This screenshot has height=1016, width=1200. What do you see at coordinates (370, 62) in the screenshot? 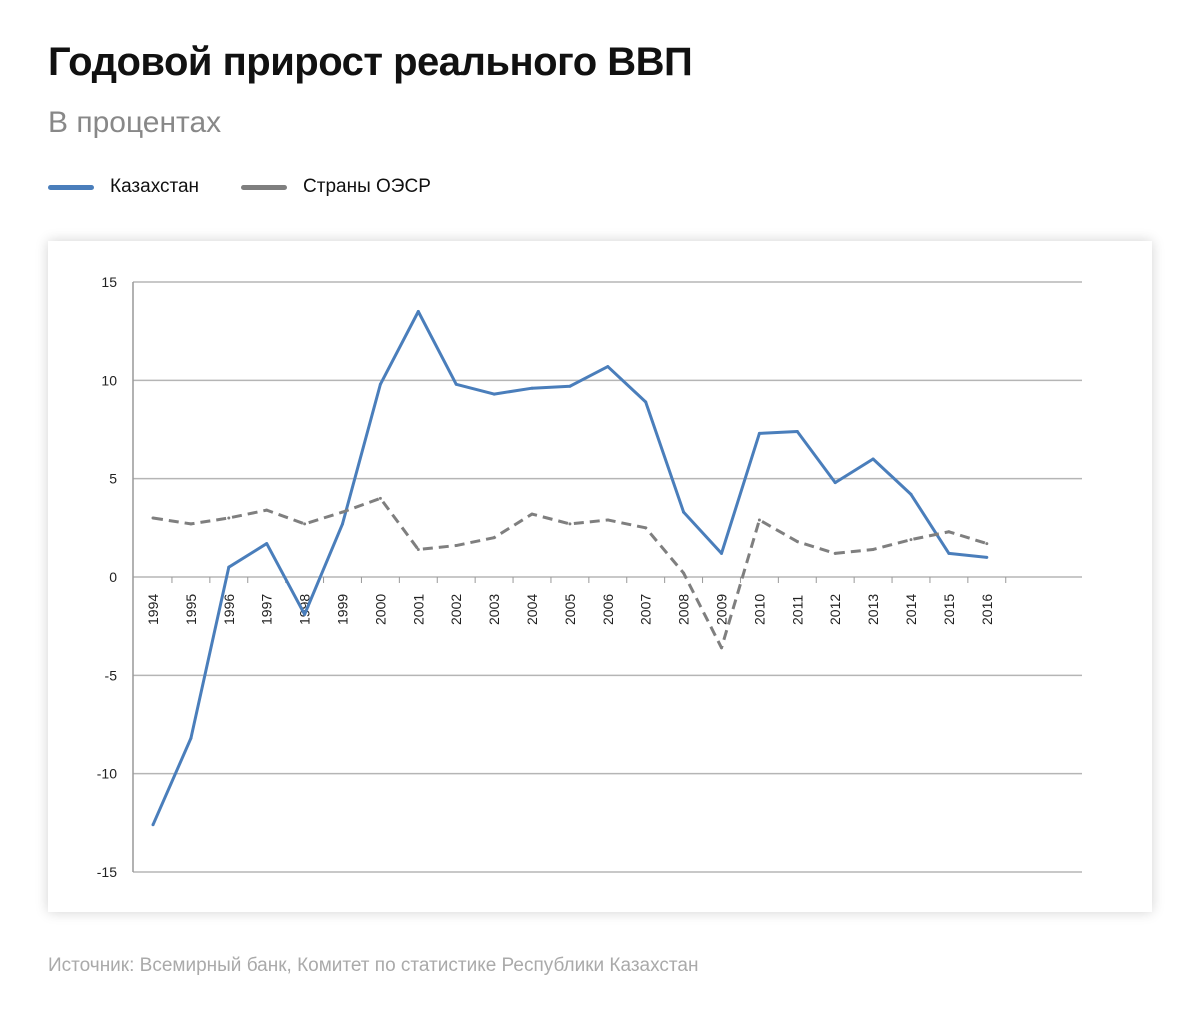
I see `chart-title: Годовой прирост реального ВВП` at bounding box center [370, 62].